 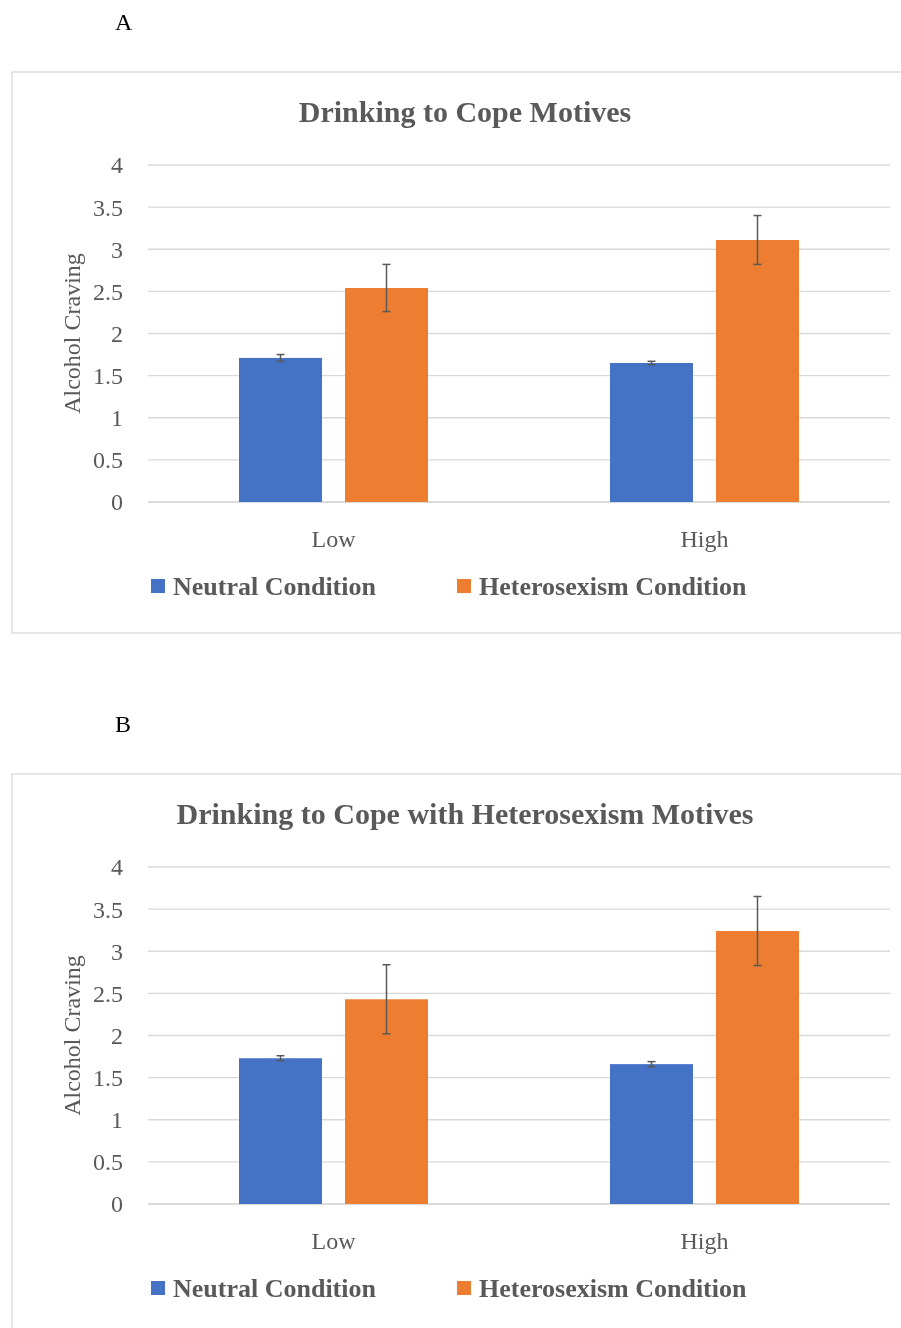 What do you see at coordinates (124, 22) in the screenshot?
I see `text: A` at bounding box center [124, 22].